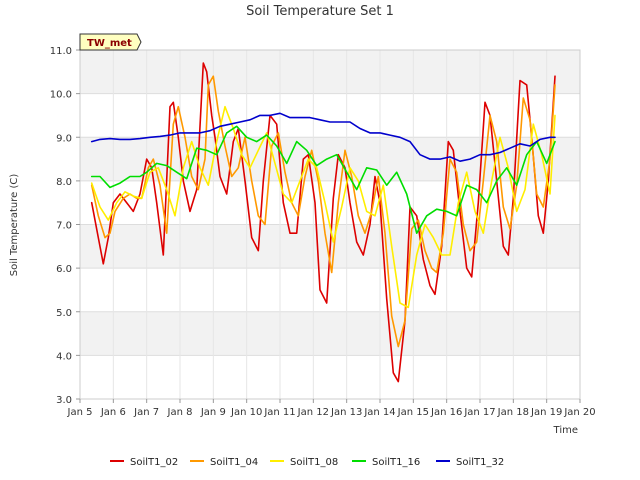 The image size is (640, 480). Describe the element at coordinates (61, 95) in the screenshot. I see `y-tick-label: 10.0` at that location.